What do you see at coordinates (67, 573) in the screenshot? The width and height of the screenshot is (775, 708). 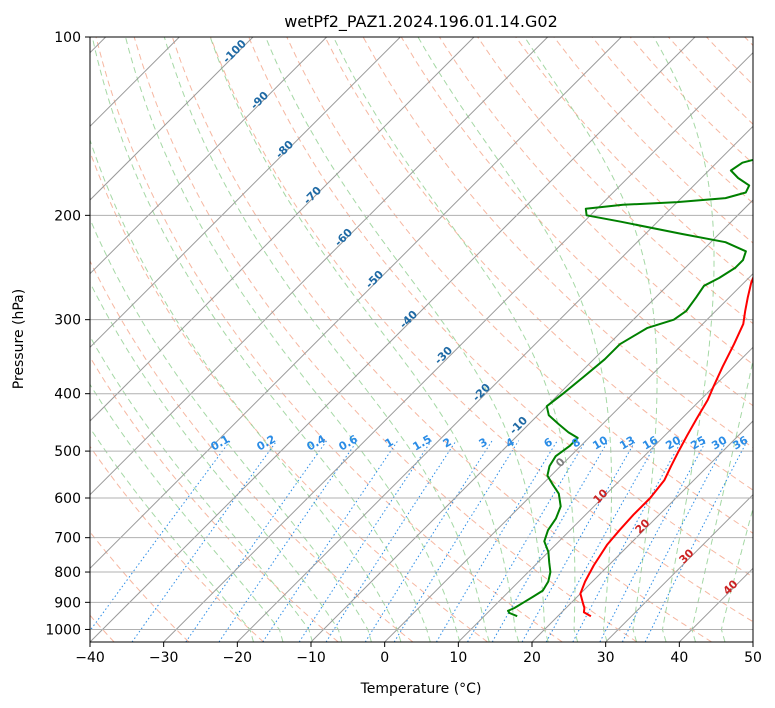 I see `y-tick-label: 800` at bounding box center [67, 573].